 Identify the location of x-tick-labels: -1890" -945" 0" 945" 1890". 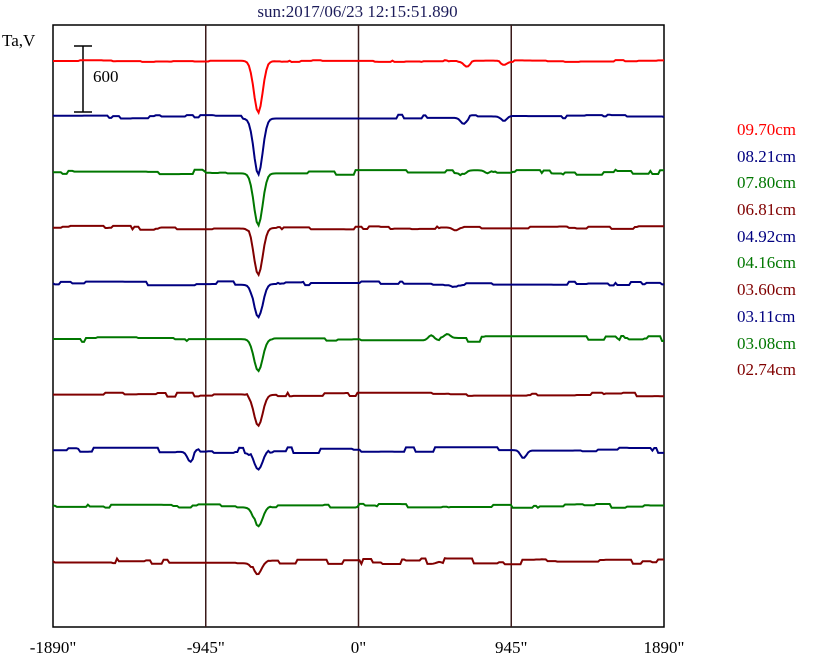
(357, 647).